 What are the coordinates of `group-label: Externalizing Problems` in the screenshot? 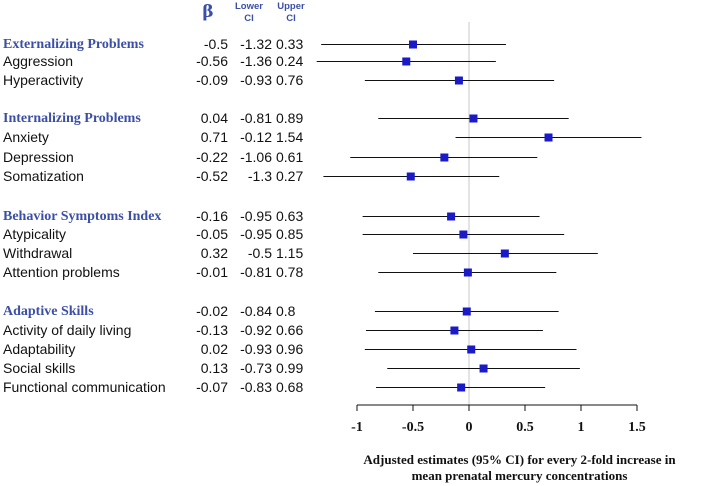 It's located at (73, 44).